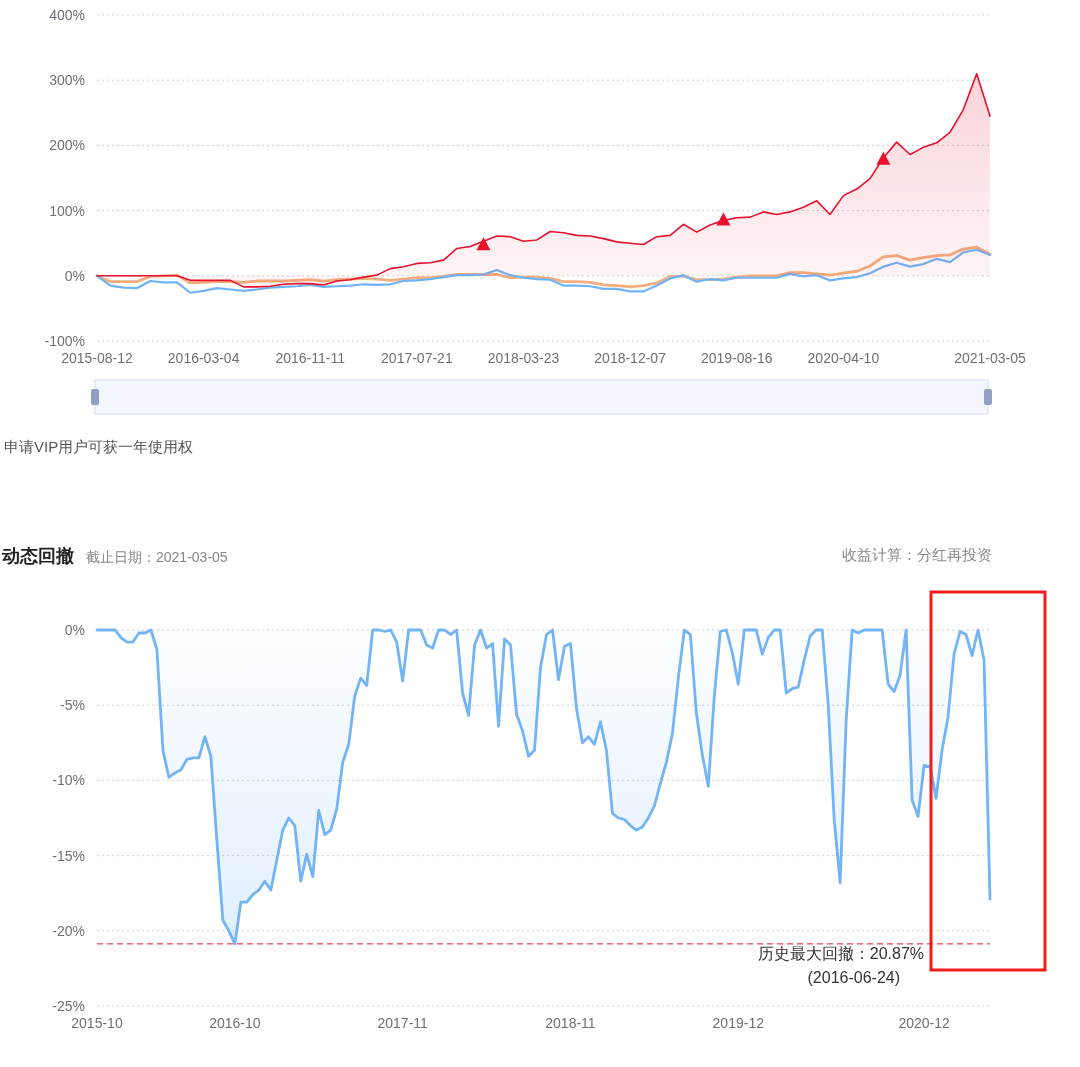 The image size is (1080, 1067). I want to click on x-tick-label: 2018-12-07, so click(630, 358).